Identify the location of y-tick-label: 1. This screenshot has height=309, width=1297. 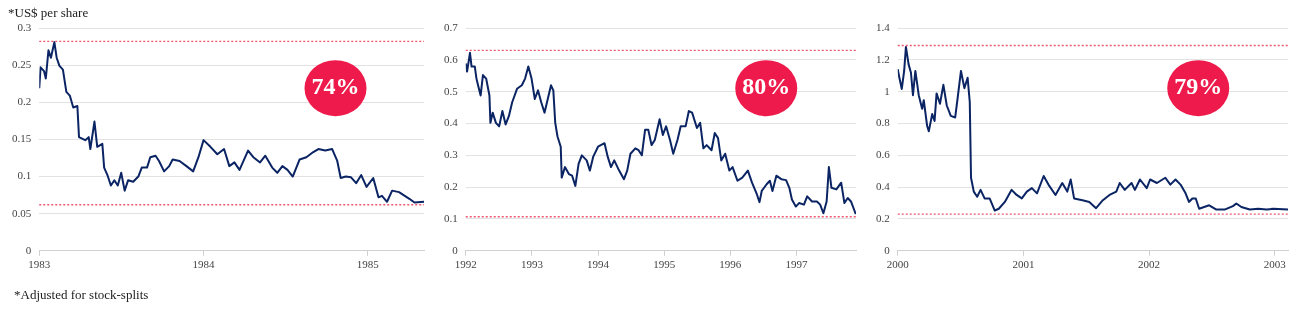
(887, 90).